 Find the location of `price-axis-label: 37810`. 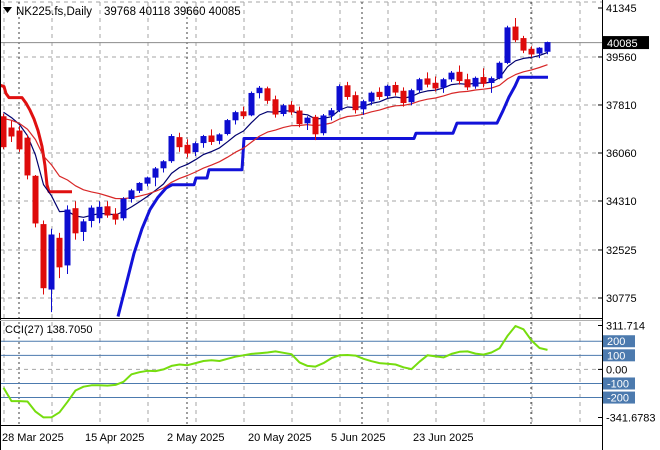

price-axis-label: 37810 is located at coordinates (621, 106).